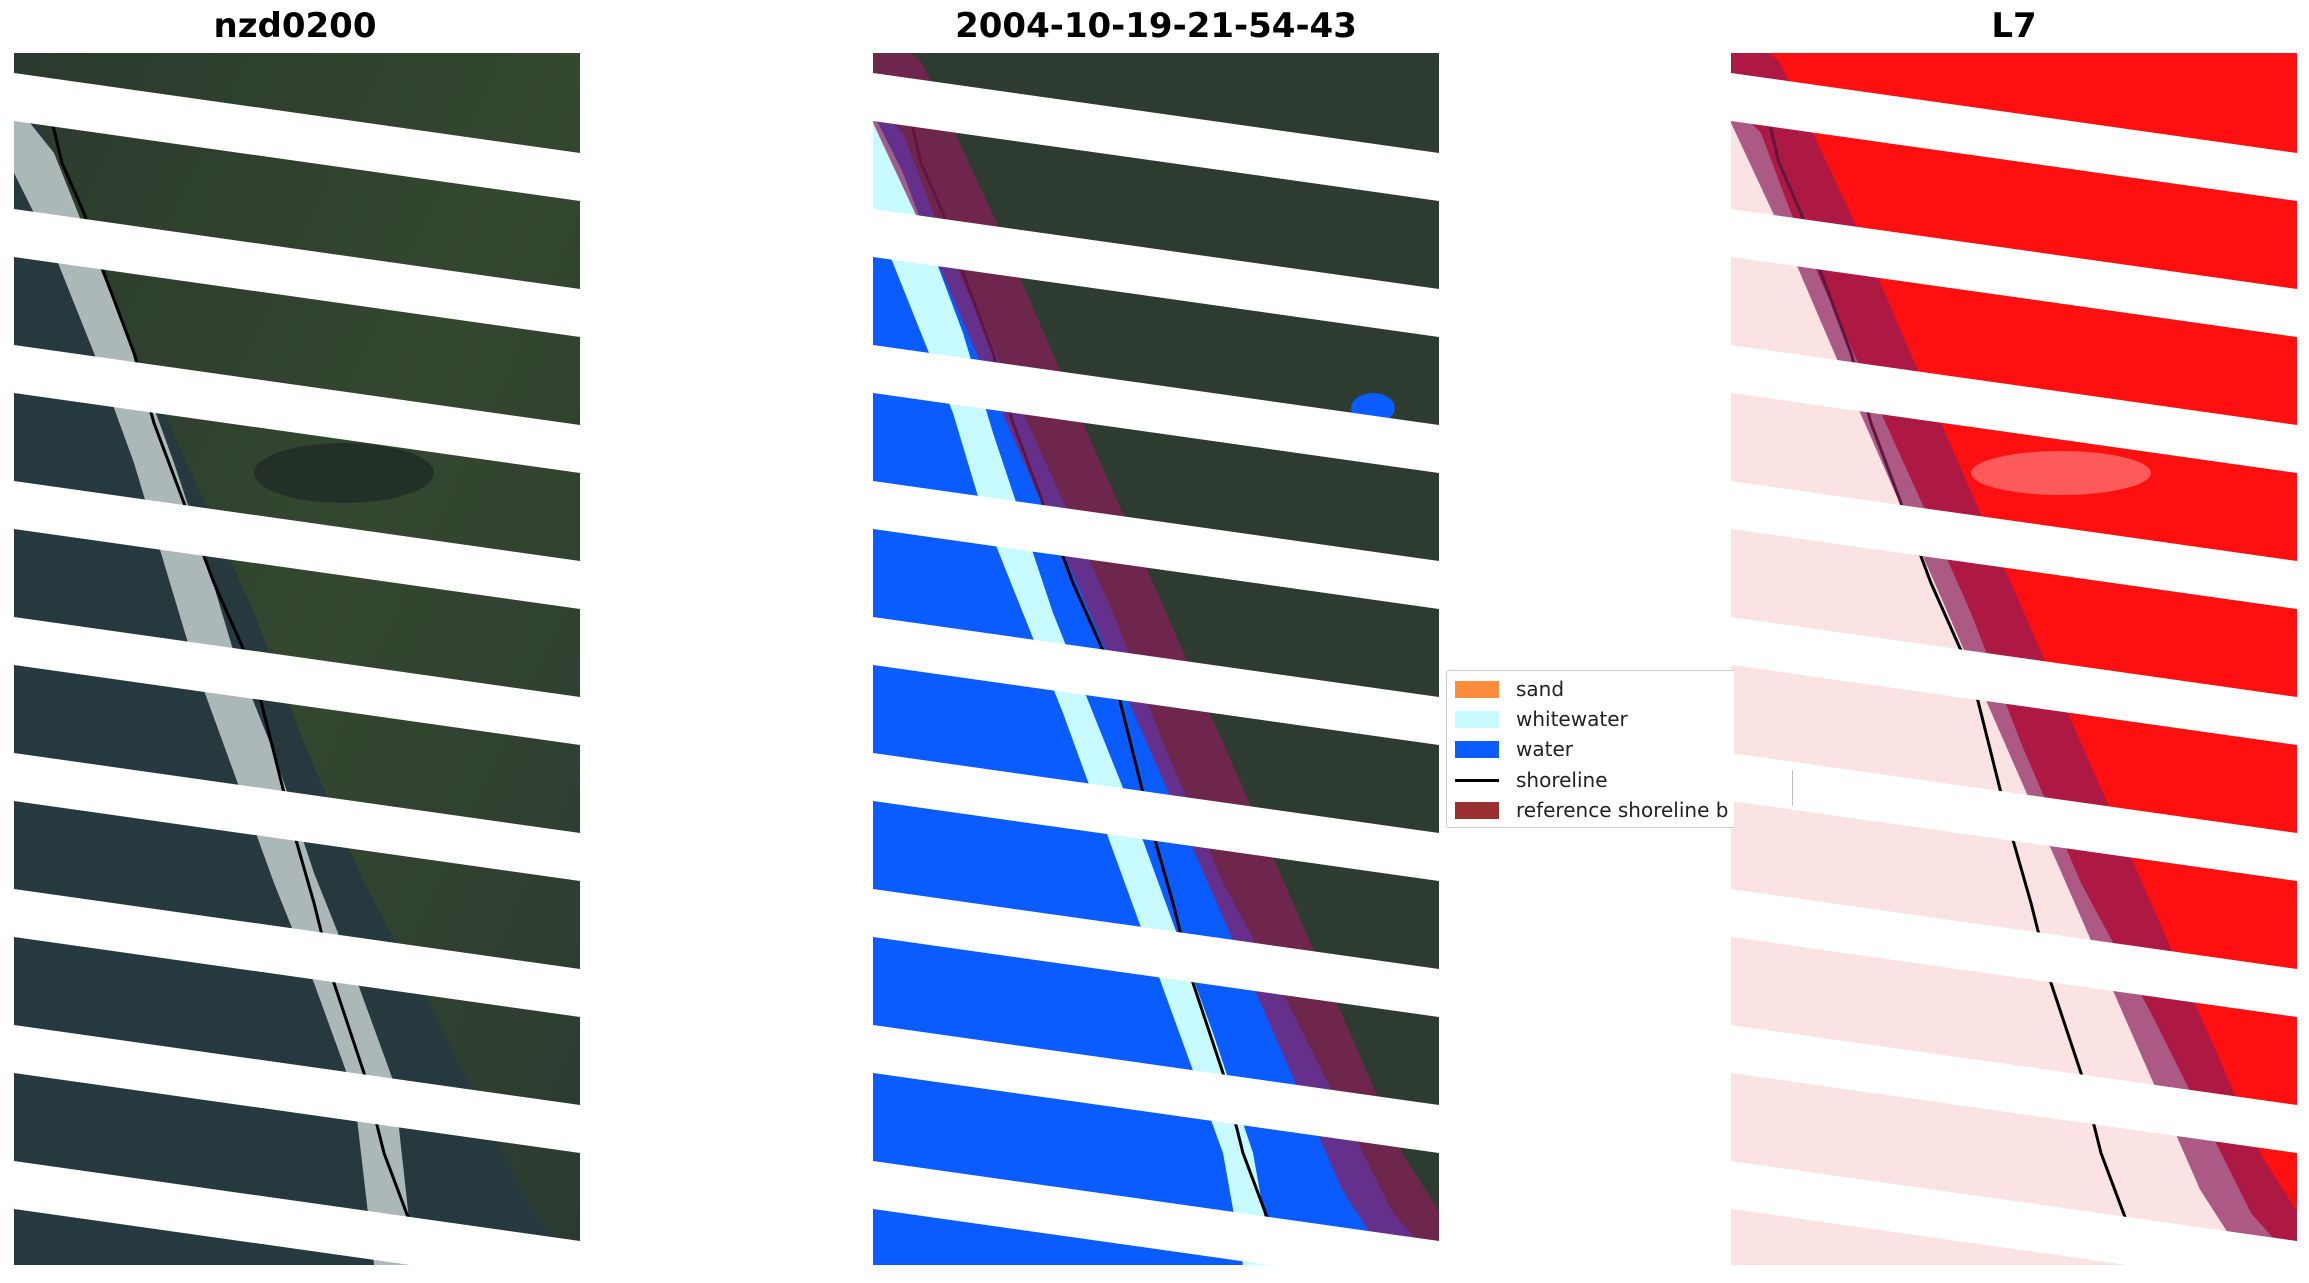 The width and height of the screenshot is (2309, 1283). What do you see at coordinates (1572, 719) in the screenshot?
I see `legend-label: whitewater` at bounding box center [1572, 719].